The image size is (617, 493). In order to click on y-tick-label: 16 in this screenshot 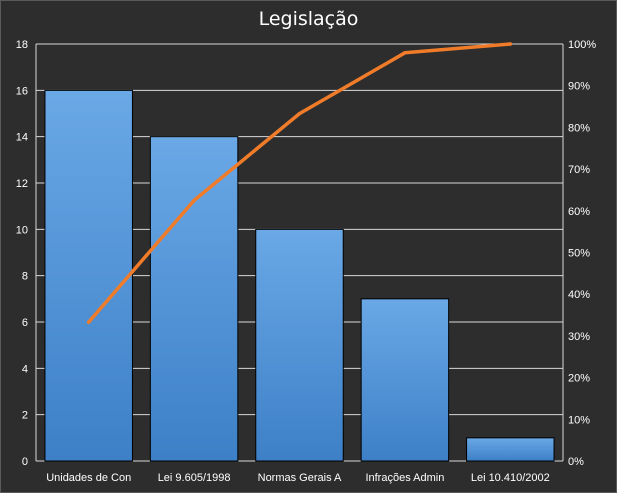, I will do `click(22, 91)`.